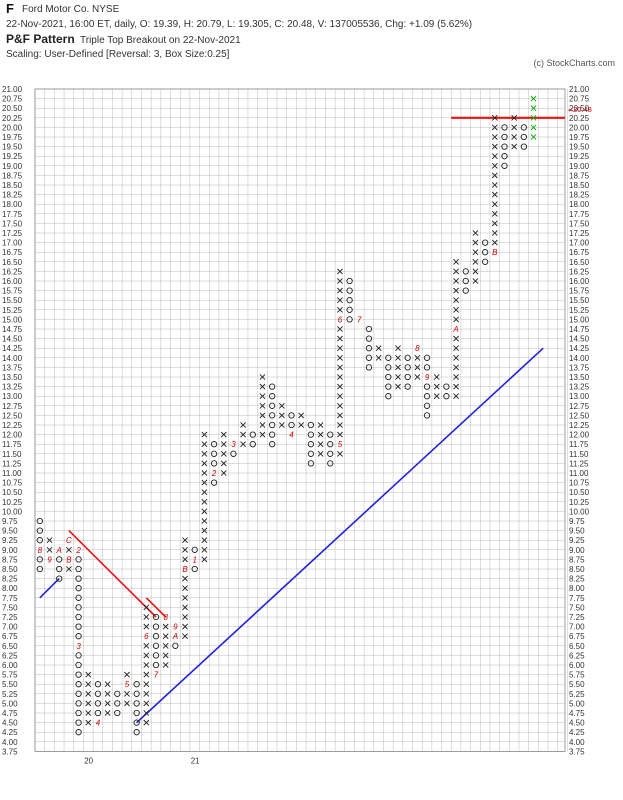  Describe the element at coordinates (579, 262) in the screenshot. I see `y-tick-label-right: 16.50` at that location.